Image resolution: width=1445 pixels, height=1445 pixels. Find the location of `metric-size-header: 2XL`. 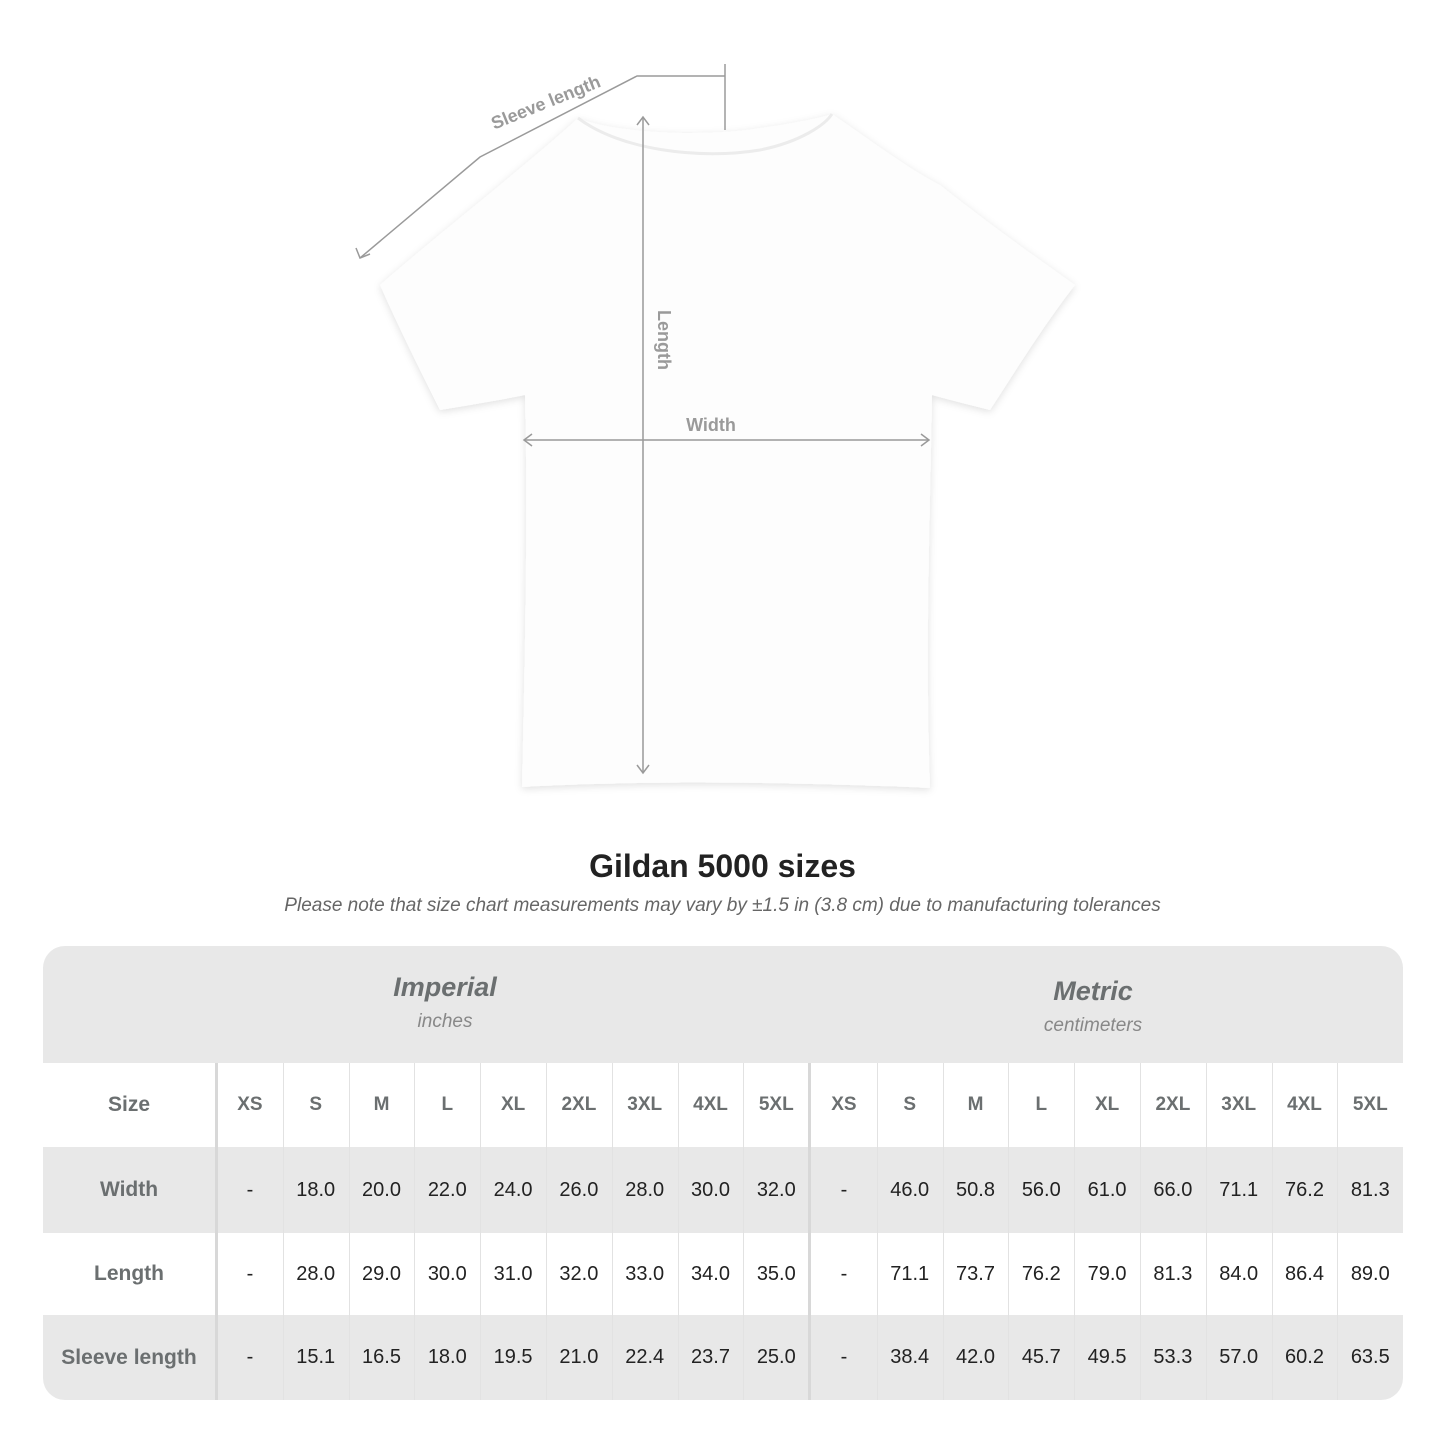

metric-size-header: 2XL is located at coordinates (1173, 1104).